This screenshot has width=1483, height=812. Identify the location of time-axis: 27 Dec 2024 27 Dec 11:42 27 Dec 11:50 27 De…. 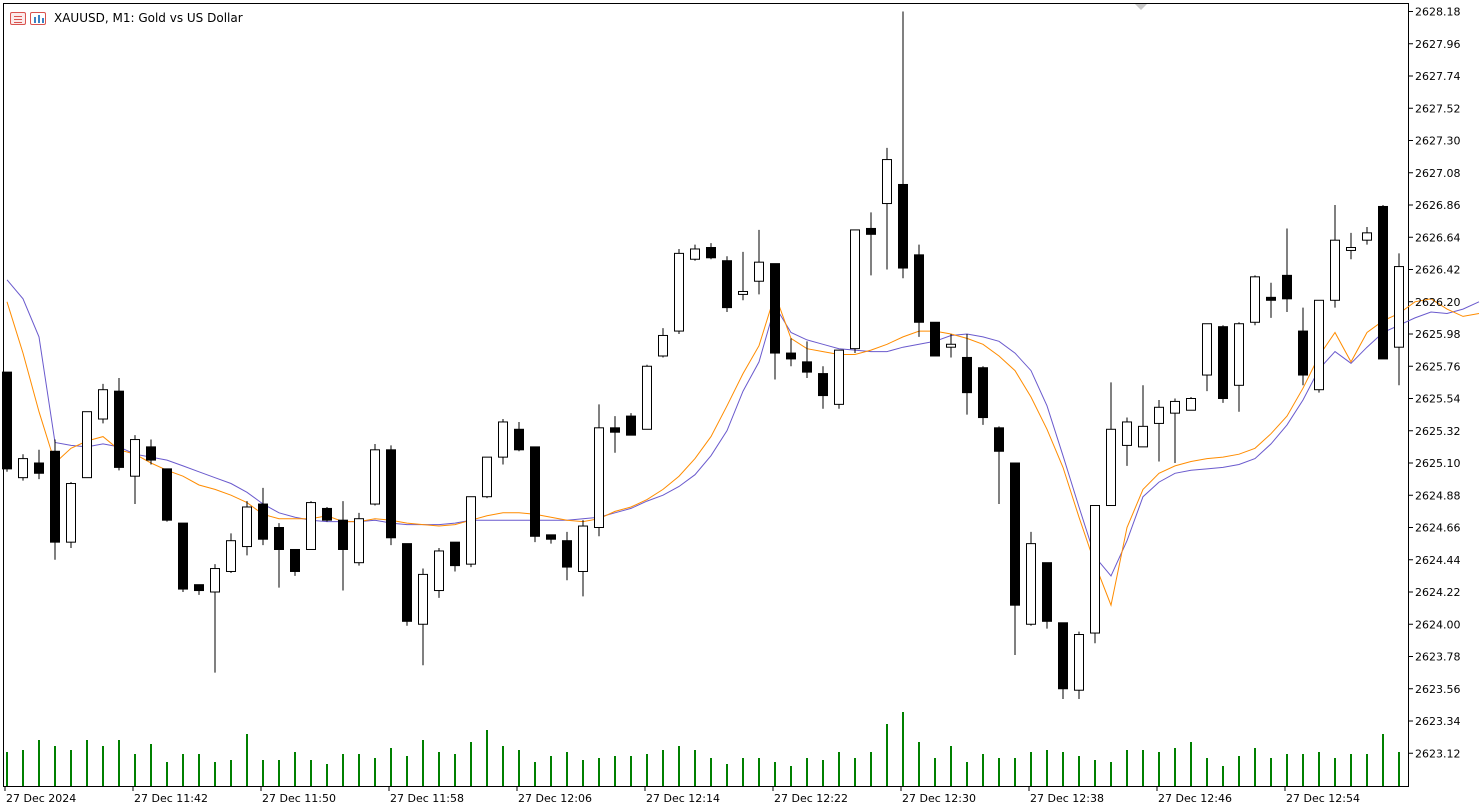
(682, 795).